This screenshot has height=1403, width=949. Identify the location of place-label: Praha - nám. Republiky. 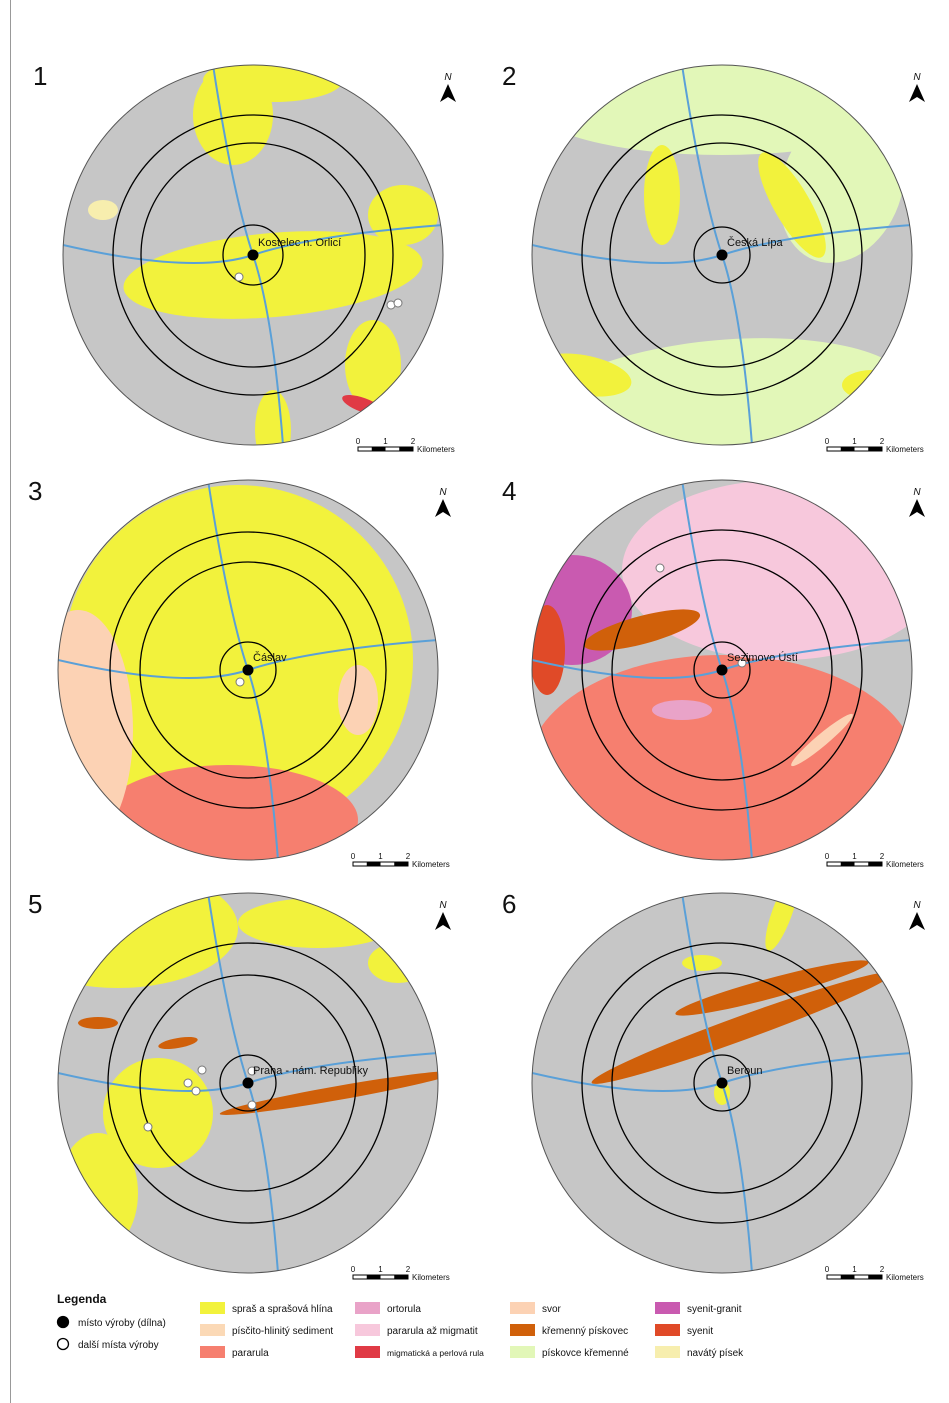
(310, 1071).